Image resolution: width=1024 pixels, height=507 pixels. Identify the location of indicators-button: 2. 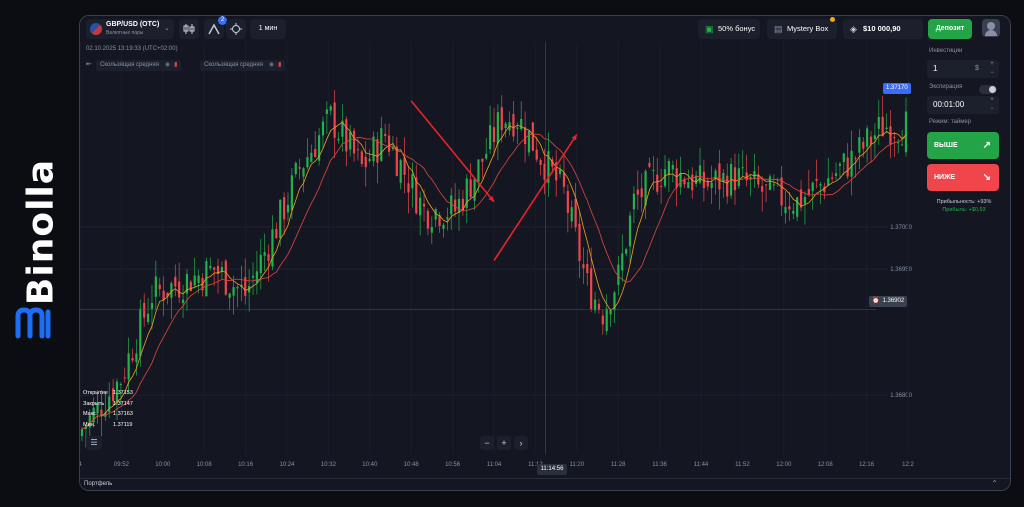
(215, 27).